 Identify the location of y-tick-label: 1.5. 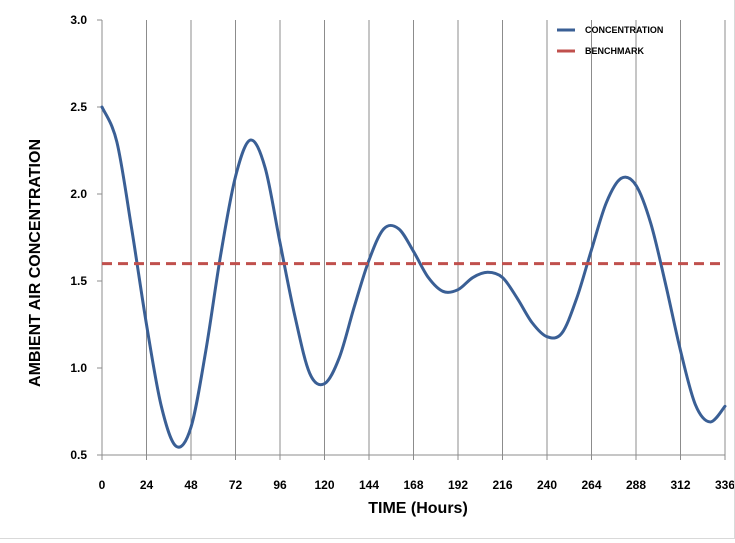
(78, 281).